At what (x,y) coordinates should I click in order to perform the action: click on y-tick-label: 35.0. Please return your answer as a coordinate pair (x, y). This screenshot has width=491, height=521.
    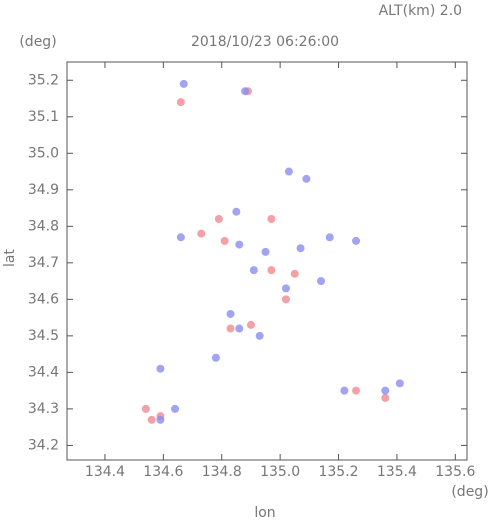
    Looking at the image, I should click on (43, 153).